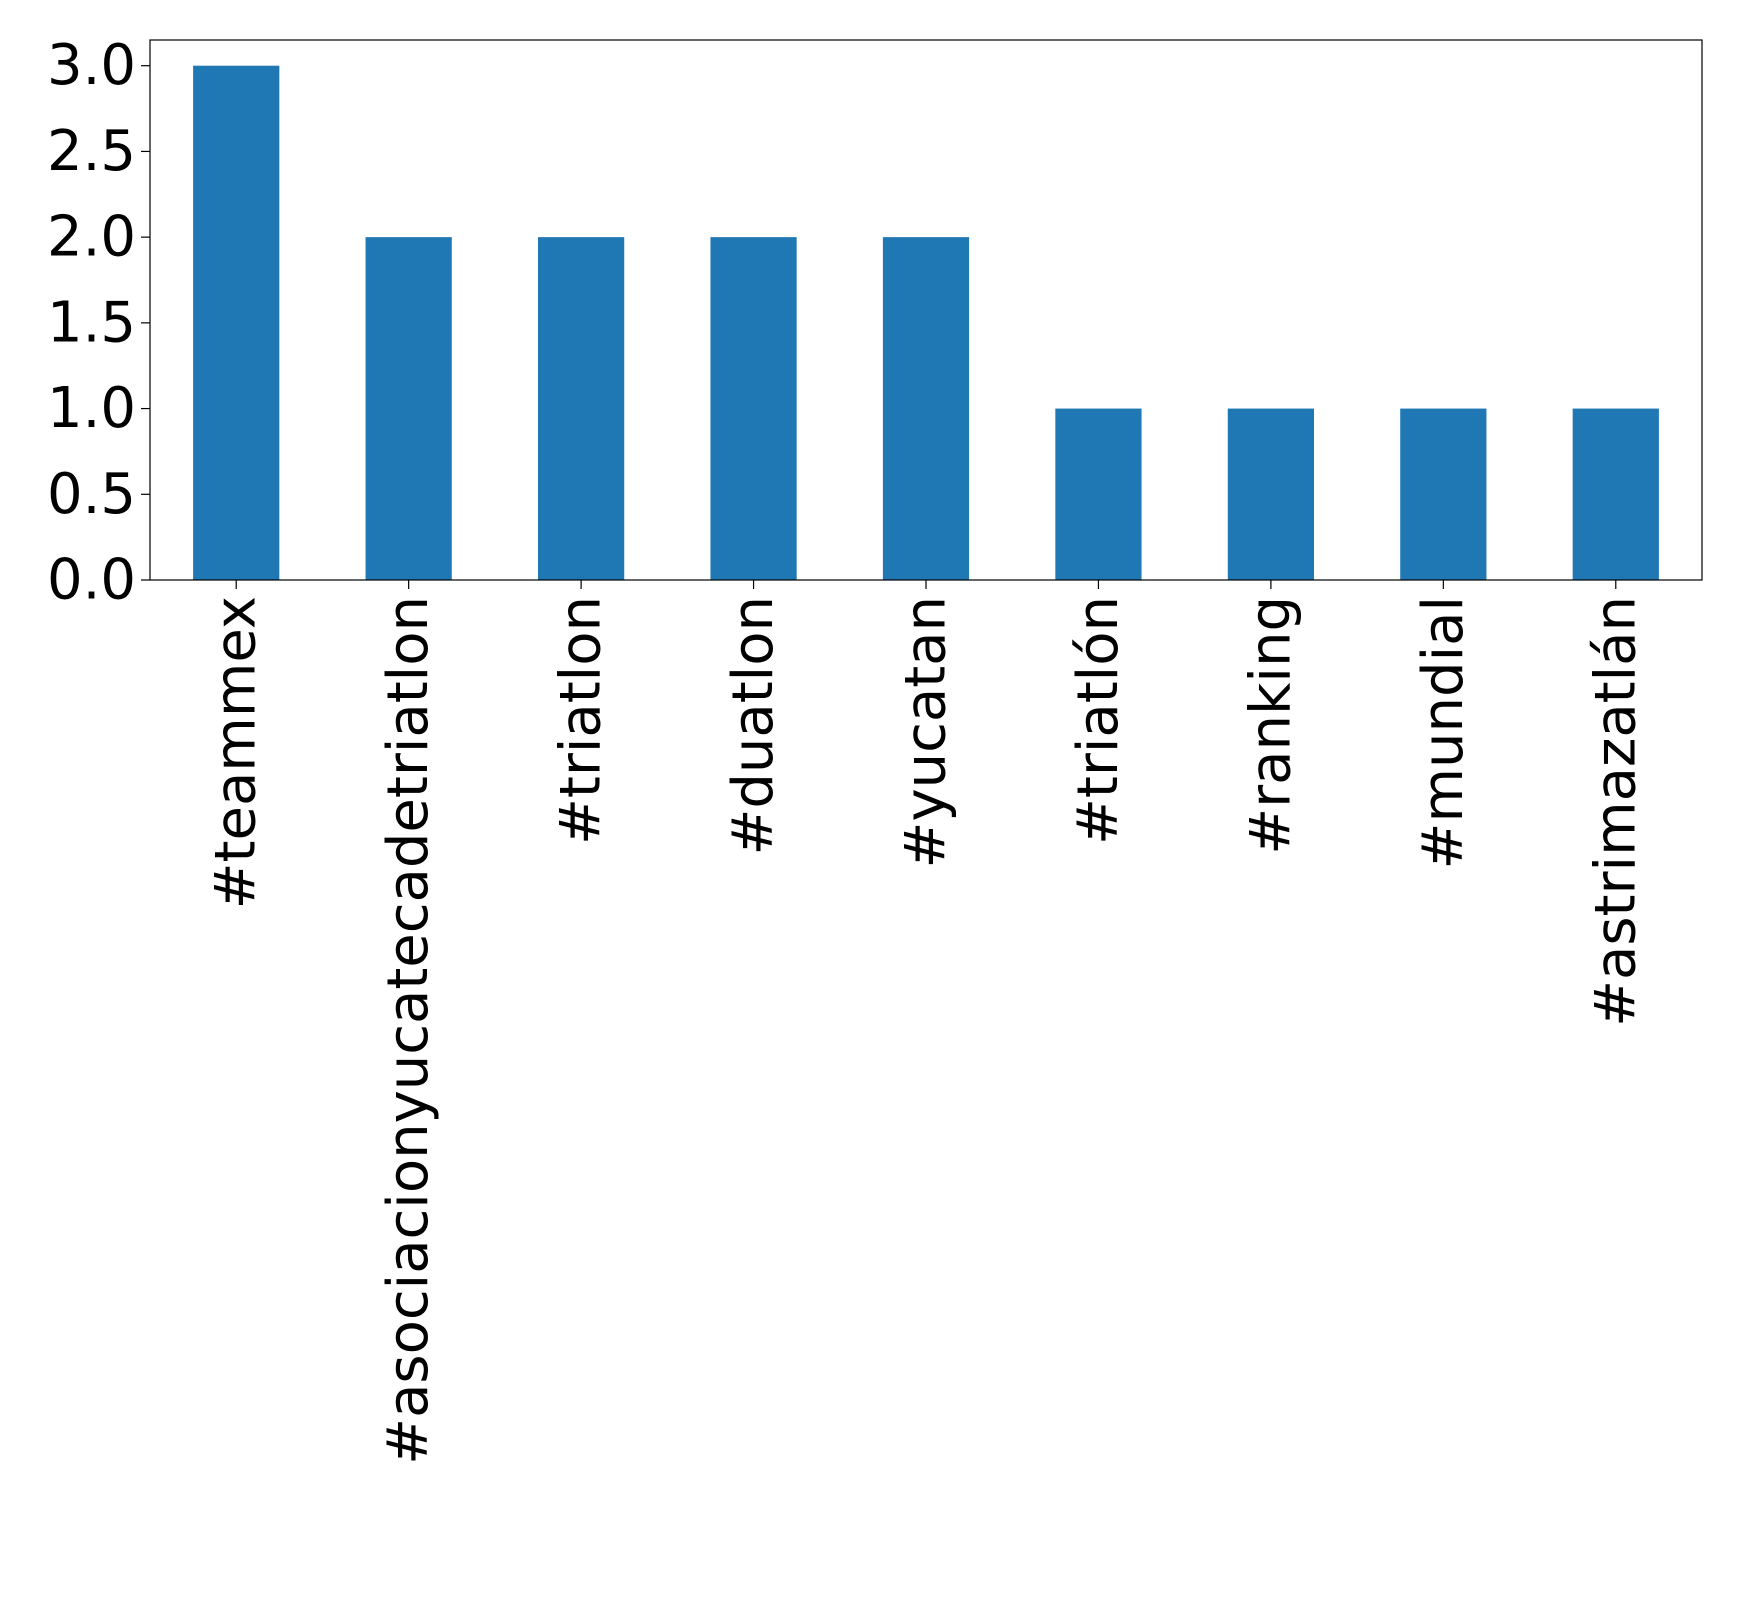  Describe the element at coordinates (1443, 732) in the screenshot. I see `x-tick-label-7: #mundial` at that location.